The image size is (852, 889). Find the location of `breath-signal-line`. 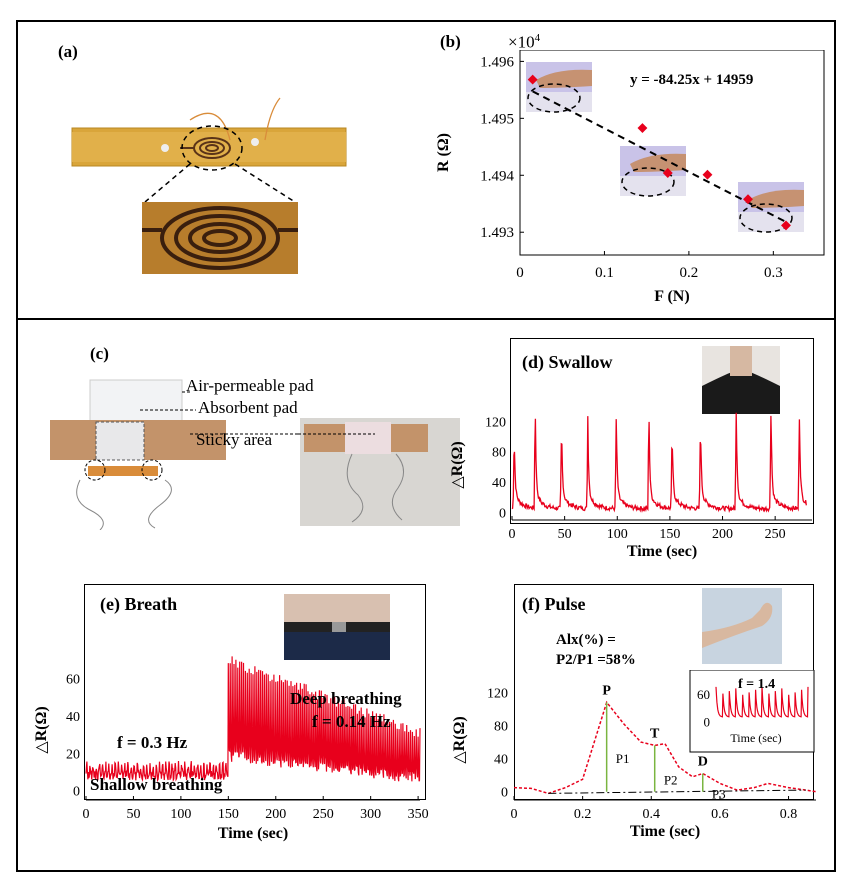

breath-signal-line is located at coordinates (253, 719).